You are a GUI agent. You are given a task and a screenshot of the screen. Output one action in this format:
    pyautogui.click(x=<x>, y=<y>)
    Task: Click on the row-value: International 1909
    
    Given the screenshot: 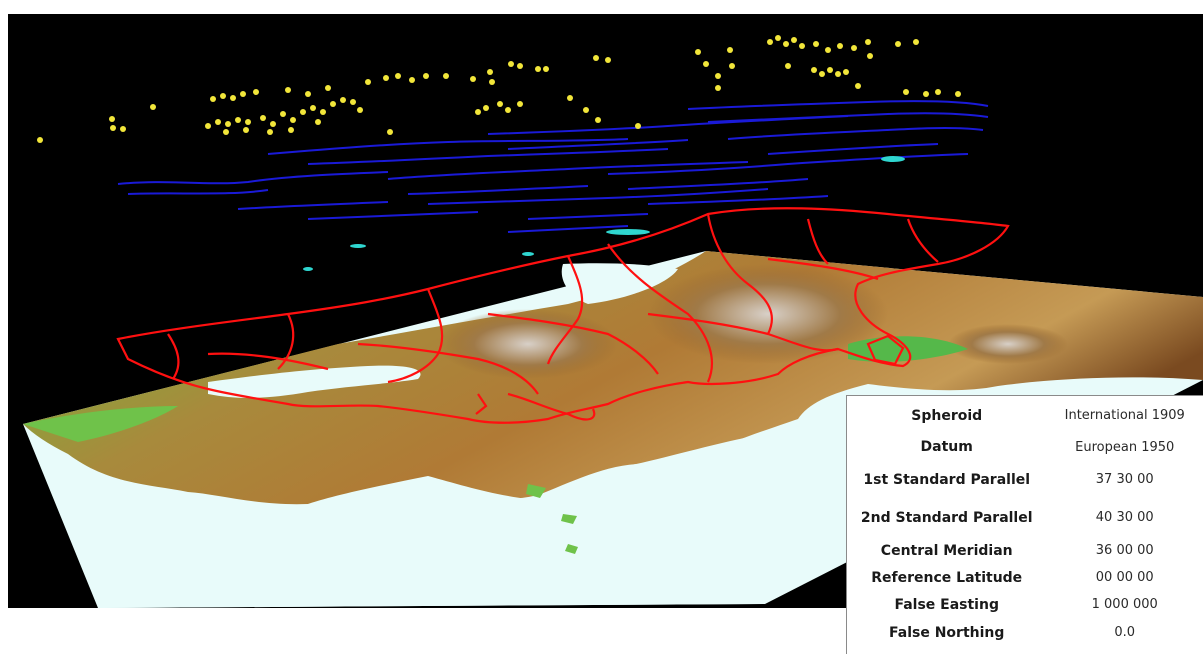 What is the action you would take?
    pyautogui.click(x=1124, y=415)
    